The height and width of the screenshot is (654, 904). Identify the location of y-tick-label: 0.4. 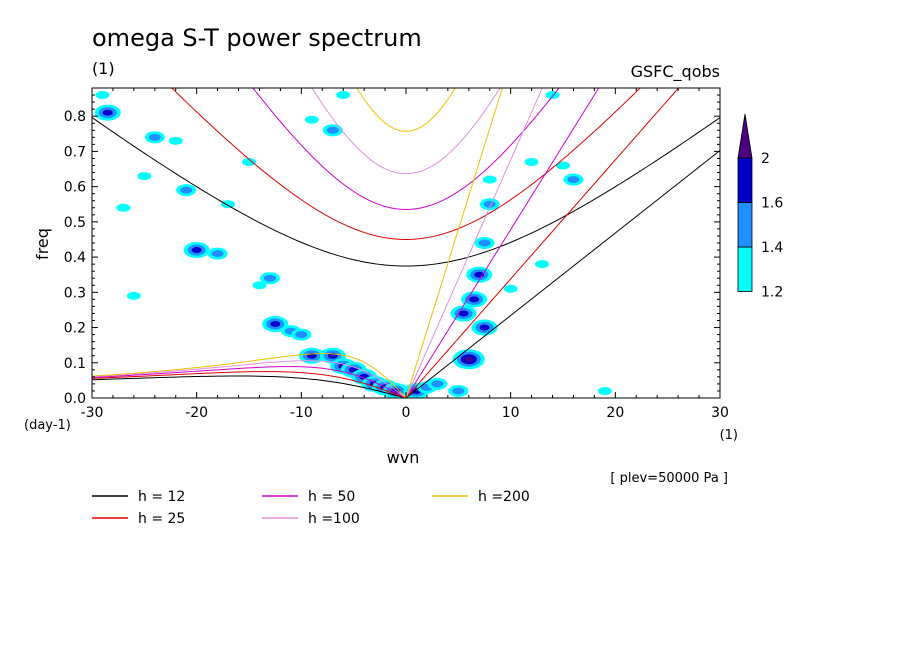
(75, 258).